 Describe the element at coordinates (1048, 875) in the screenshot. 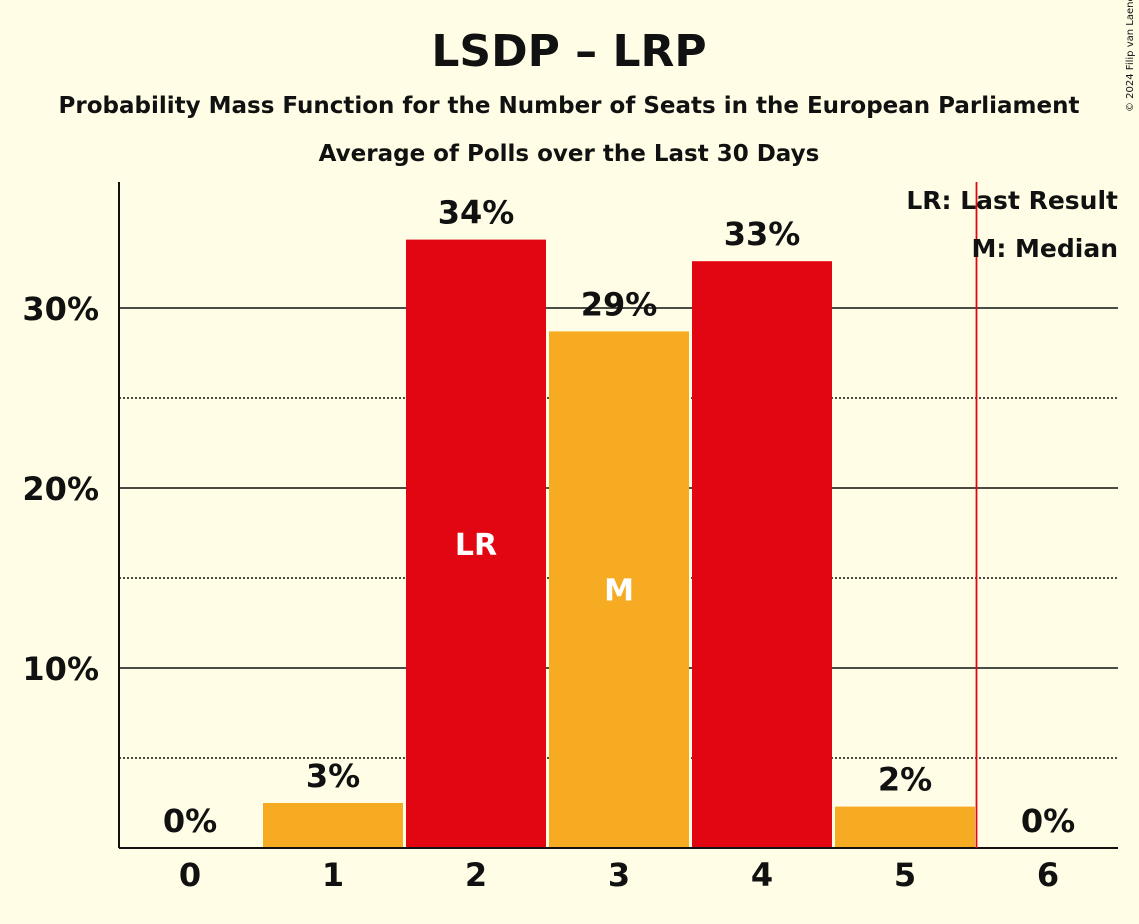

I see `x-tick-label: 6` at that location.